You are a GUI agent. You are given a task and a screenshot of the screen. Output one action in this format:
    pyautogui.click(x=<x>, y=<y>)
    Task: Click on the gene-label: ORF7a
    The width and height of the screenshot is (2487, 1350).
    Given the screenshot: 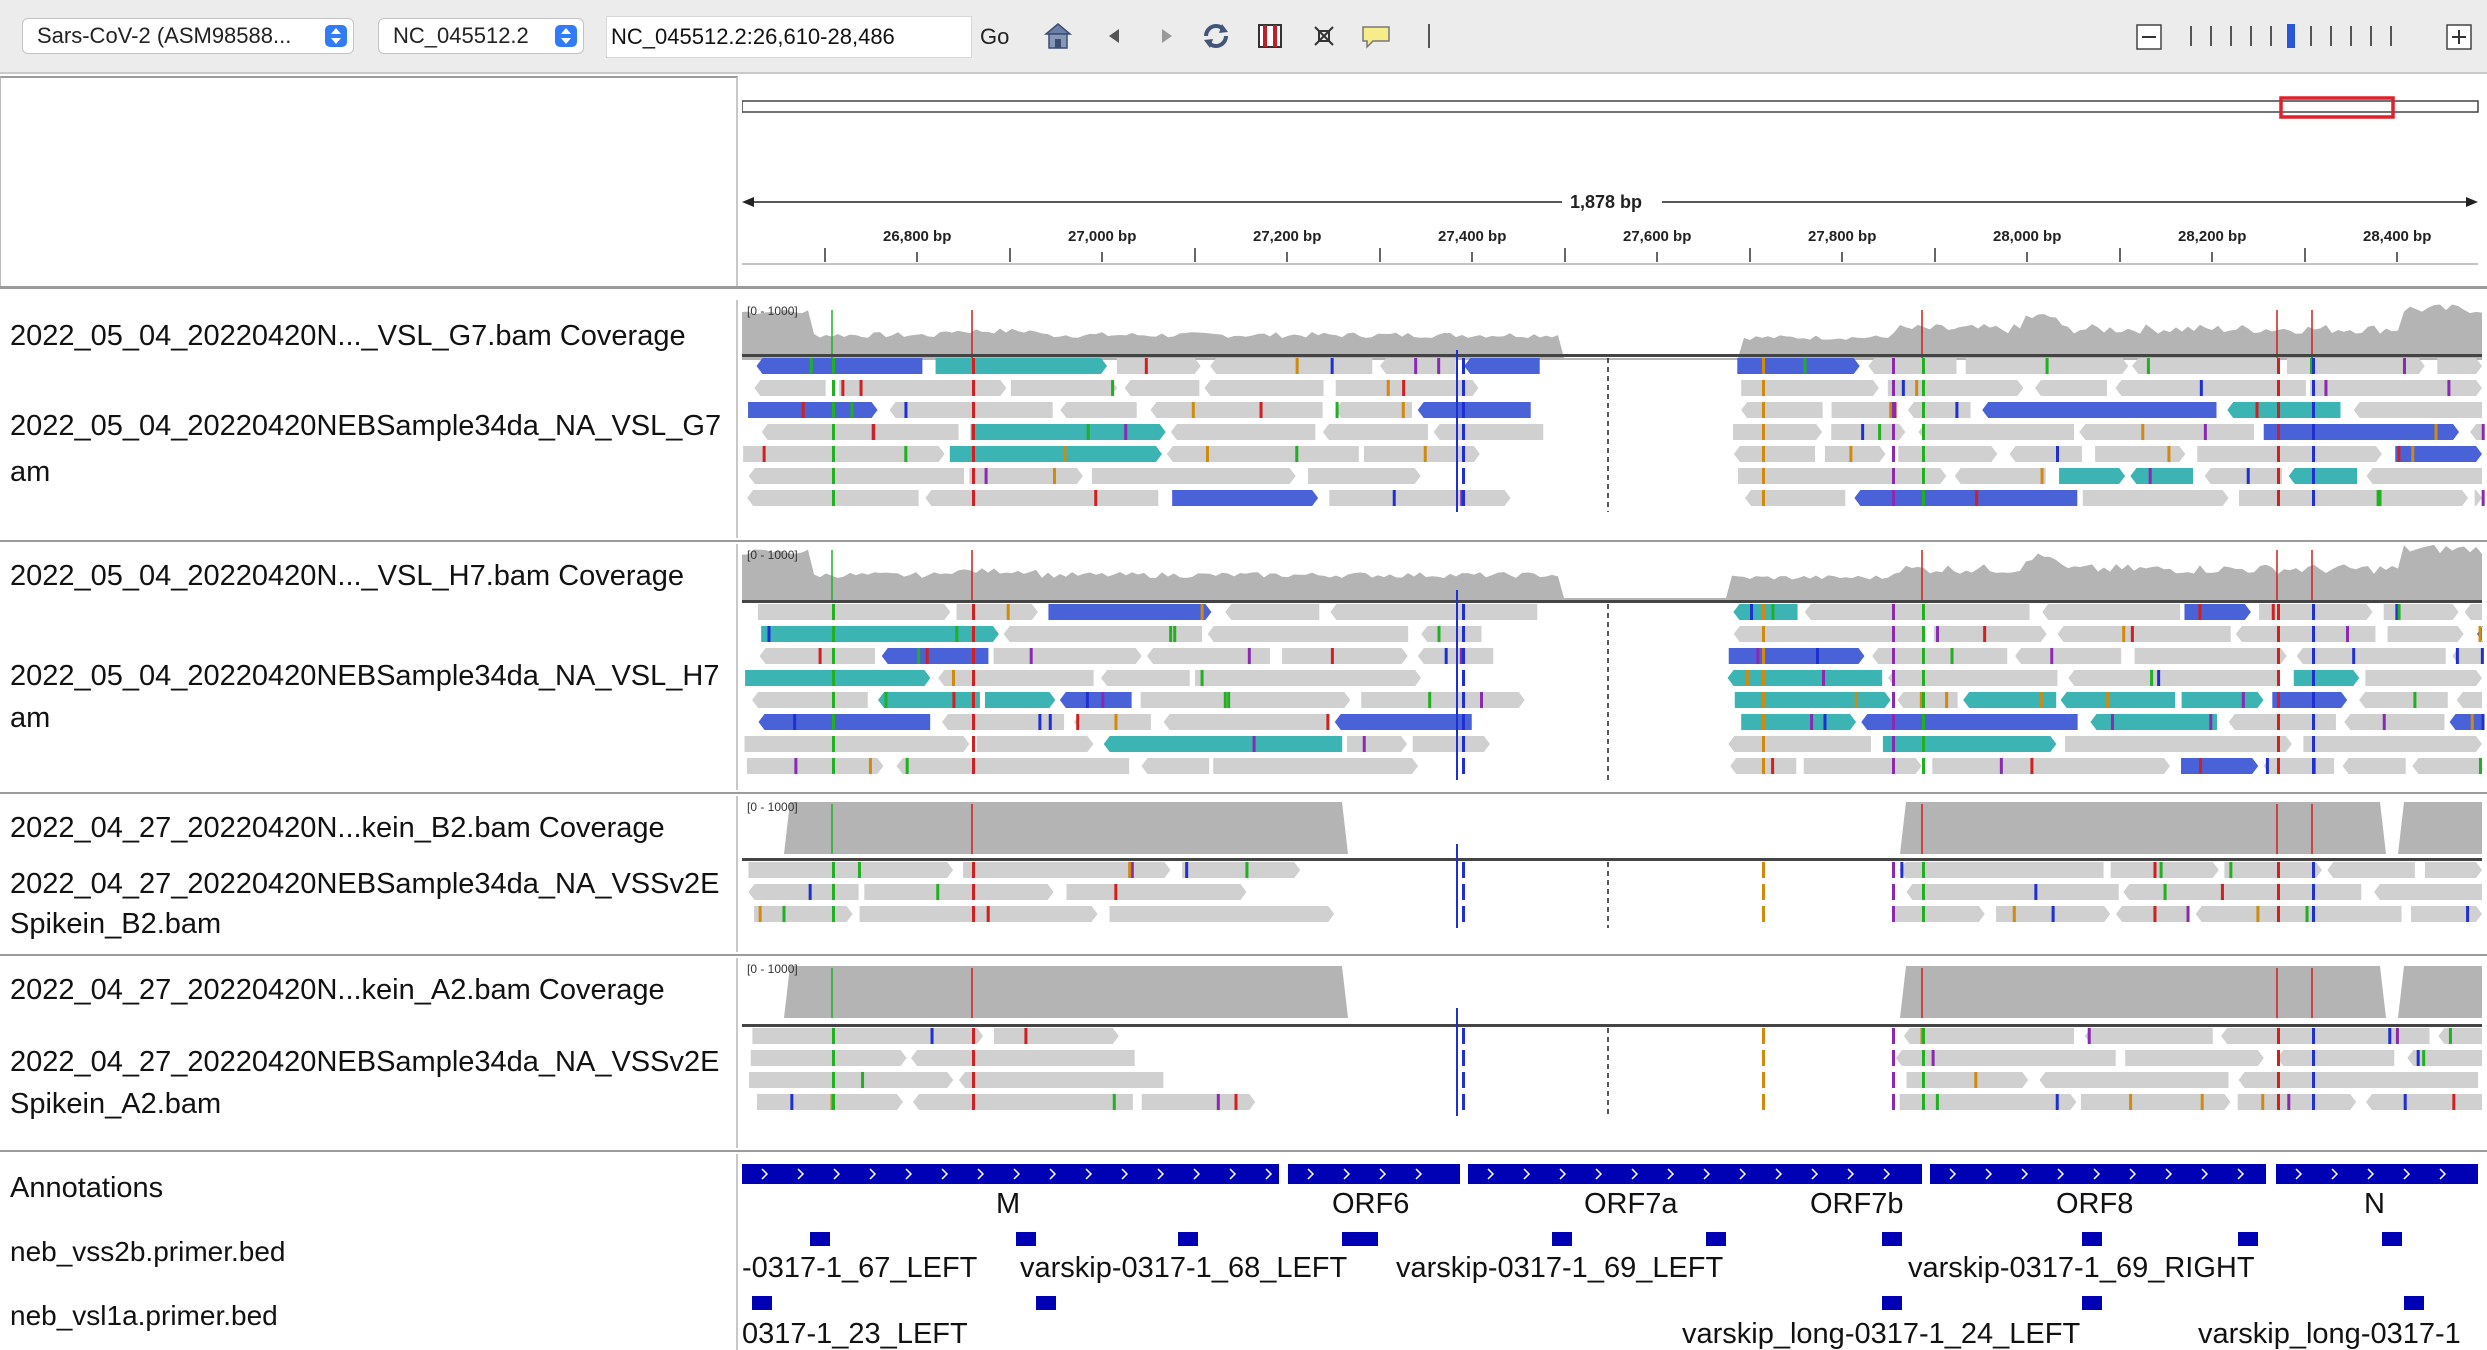 What is the action you would take?
    pyautogui.click(x=1631, y=1204)
    